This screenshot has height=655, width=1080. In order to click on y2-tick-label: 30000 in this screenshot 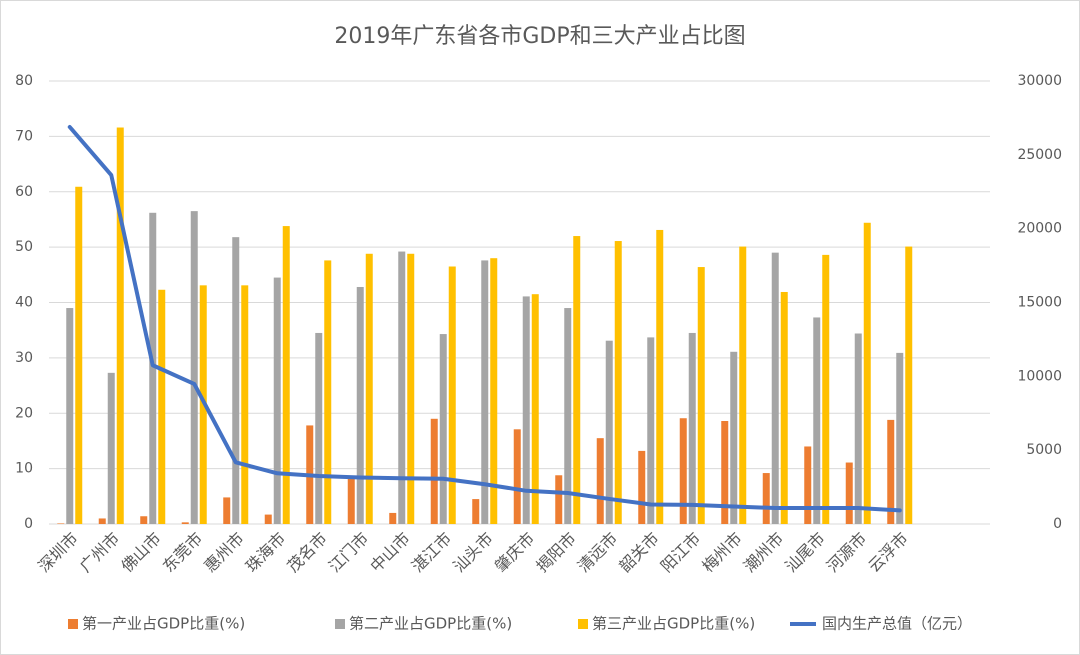, I will do `click(1039, 81)`.